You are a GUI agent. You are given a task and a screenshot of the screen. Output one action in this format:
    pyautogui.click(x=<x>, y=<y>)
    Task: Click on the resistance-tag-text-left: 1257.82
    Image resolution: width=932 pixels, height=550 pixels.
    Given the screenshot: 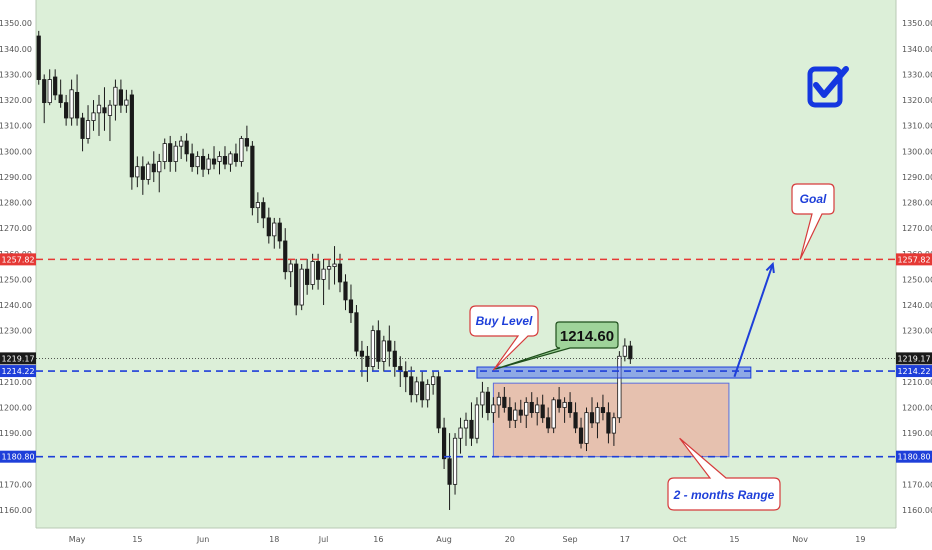 What is the action you would take?
    pyautogui.click(x=17, y=259)
    